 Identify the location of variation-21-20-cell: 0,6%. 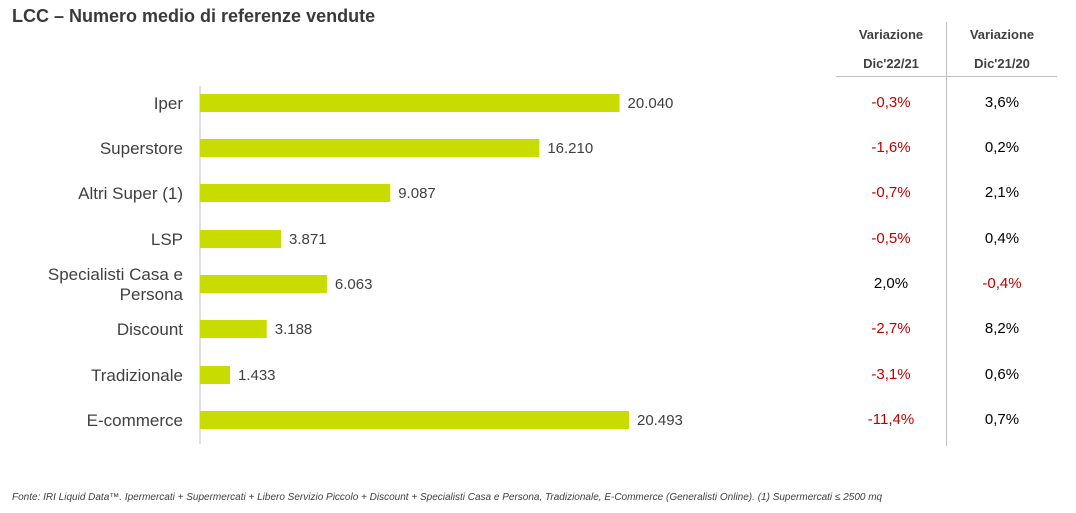
(1002, 374).